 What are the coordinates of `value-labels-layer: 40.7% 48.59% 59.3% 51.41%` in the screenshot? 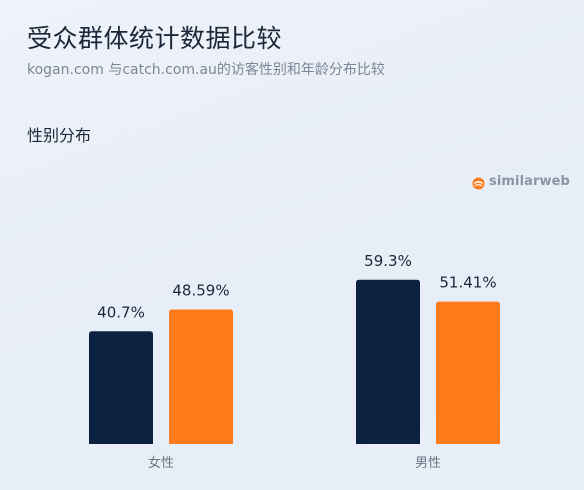 It's located at (296, 287).